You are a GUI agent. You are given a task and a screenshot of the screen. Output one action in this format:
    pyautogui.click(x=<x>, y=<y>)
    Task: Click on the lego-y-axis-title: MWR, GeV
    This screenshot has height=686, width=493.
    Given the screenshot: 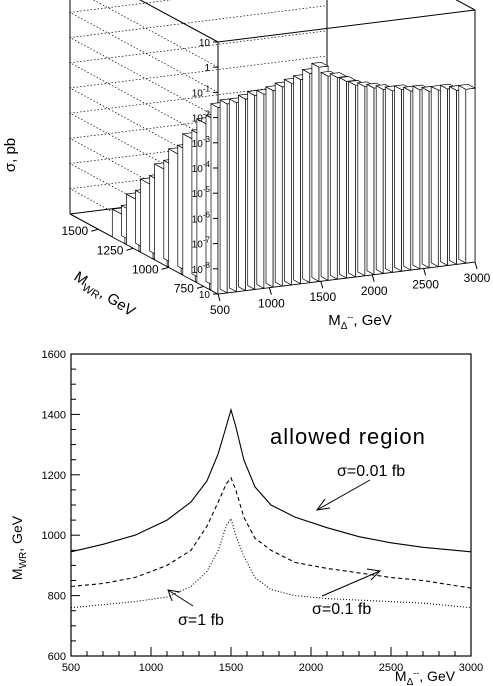 What is the action you would take?
    pyautogui.click(x=103, y=295)
    